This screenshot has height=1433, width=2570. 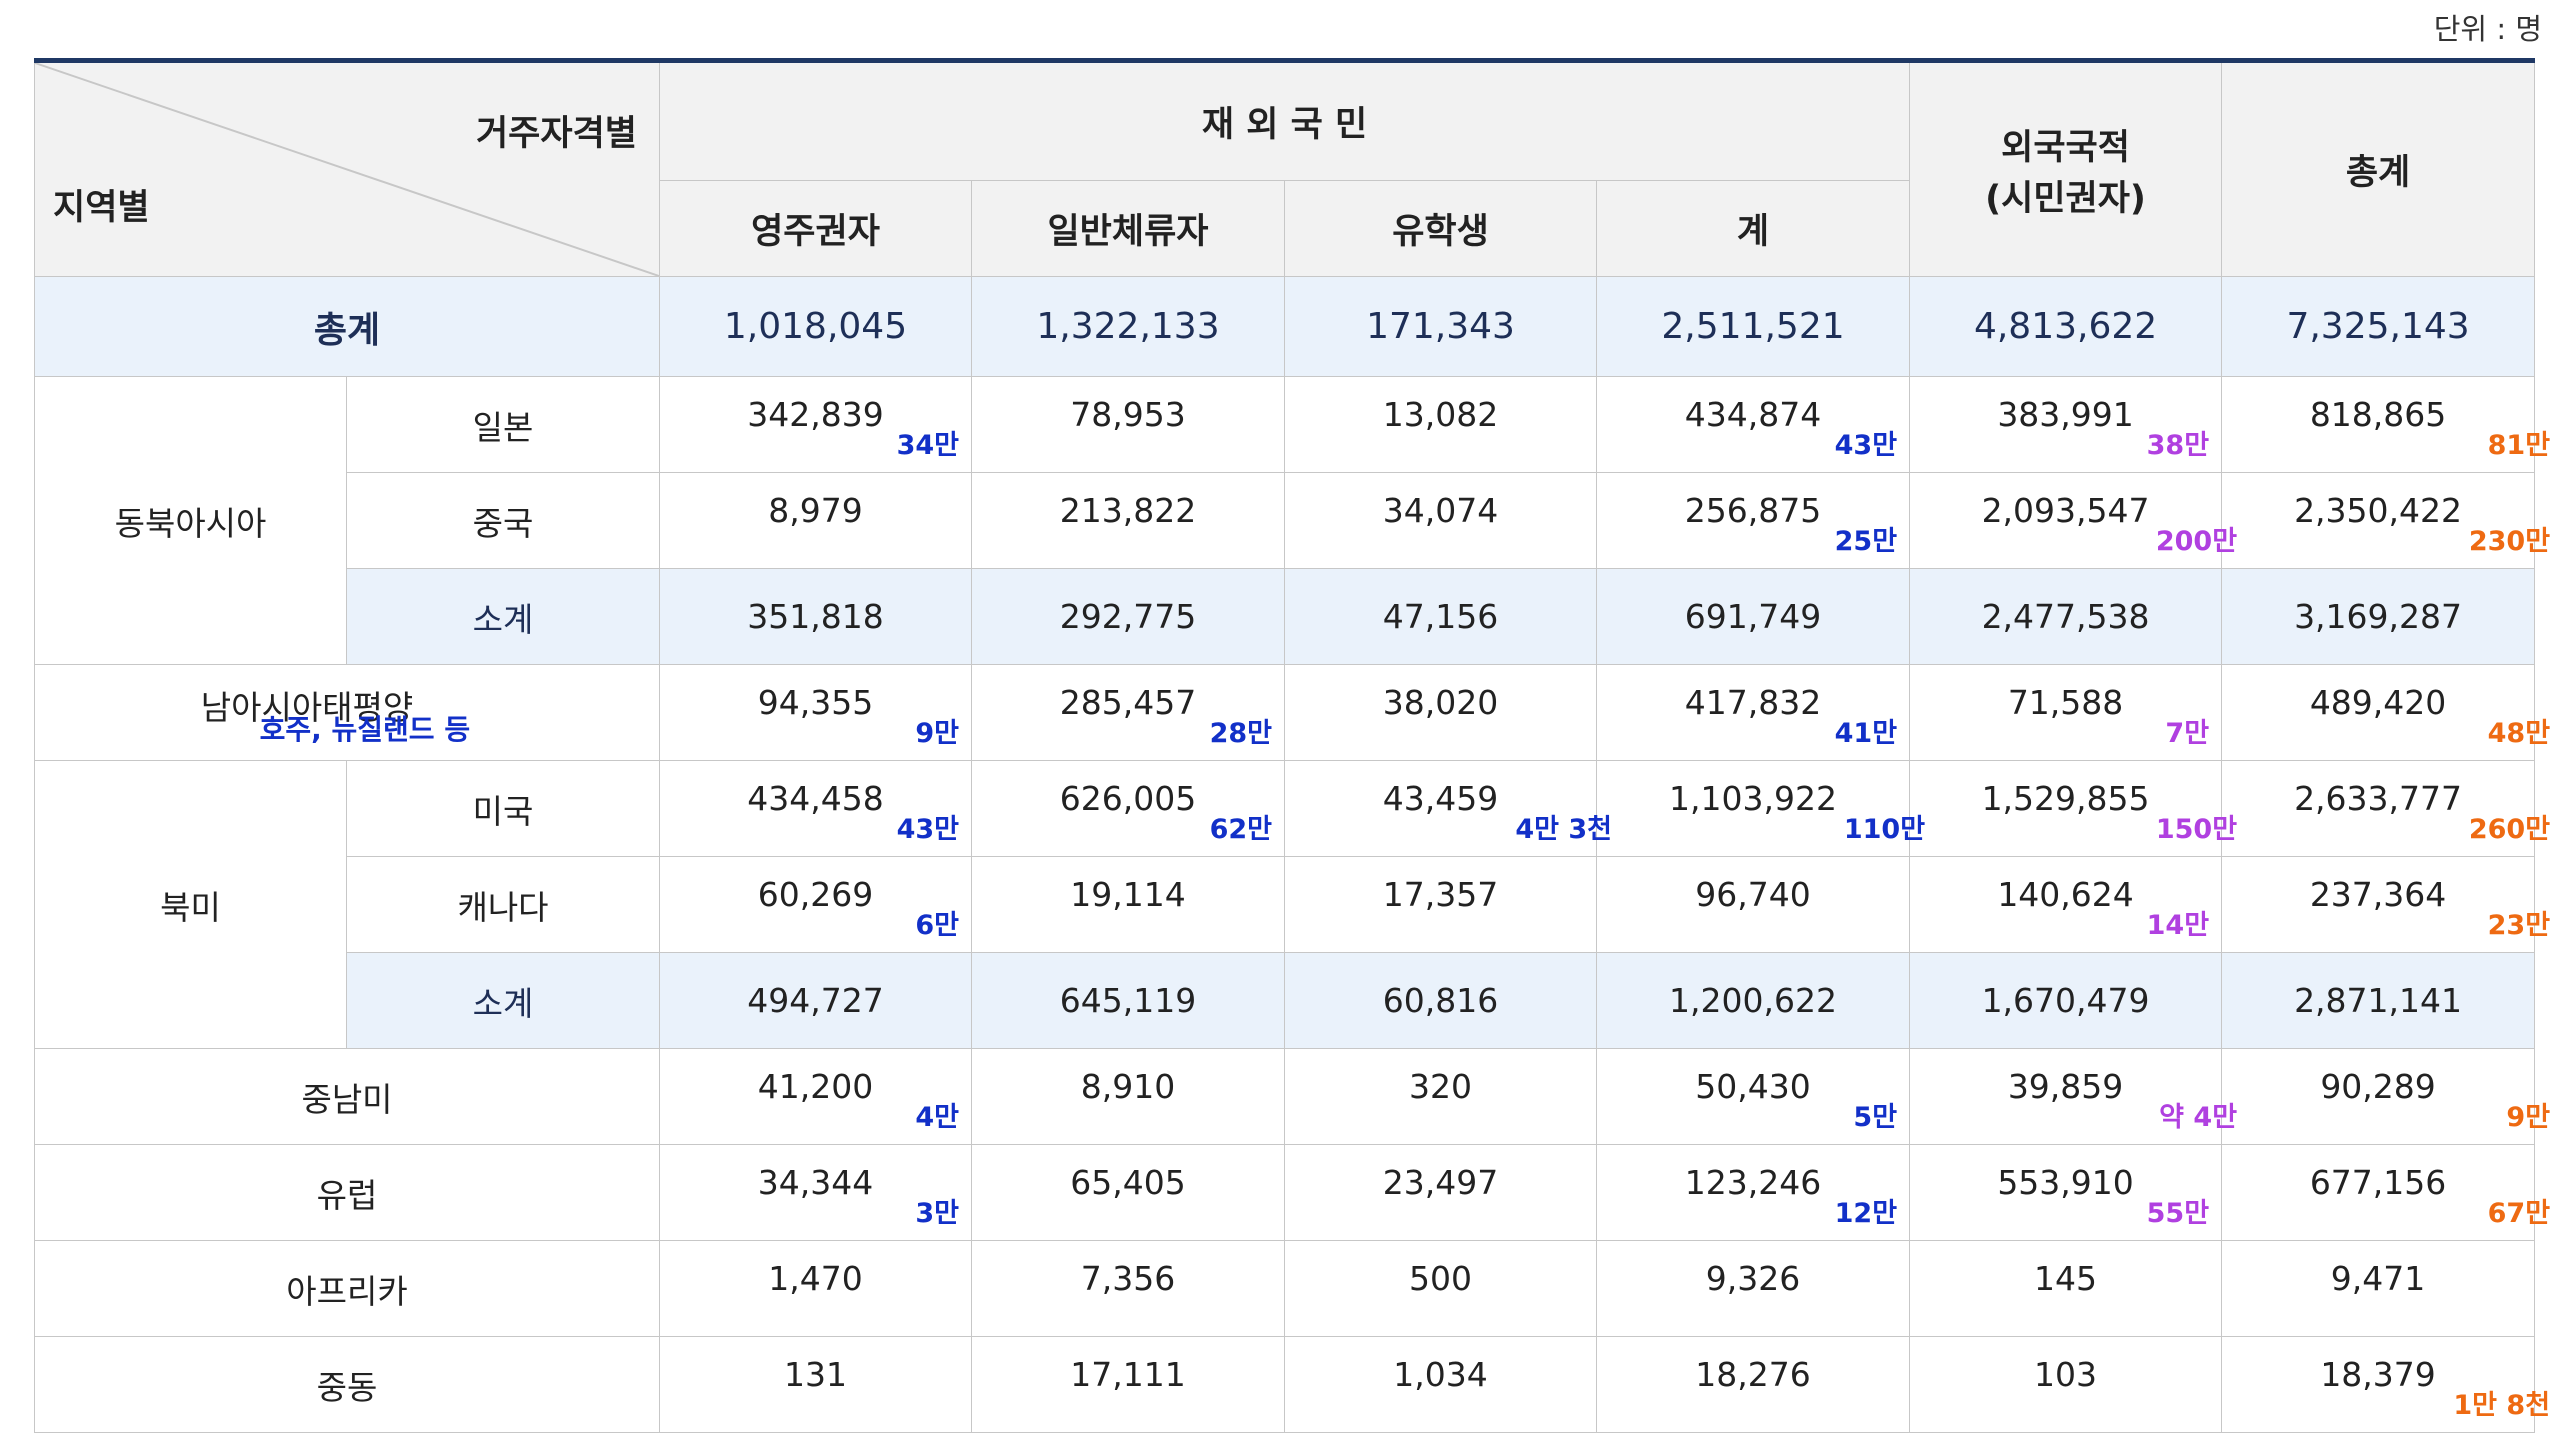 I want to click on value-cell: 2,350,422 230만, so click(x=2385, y=520).